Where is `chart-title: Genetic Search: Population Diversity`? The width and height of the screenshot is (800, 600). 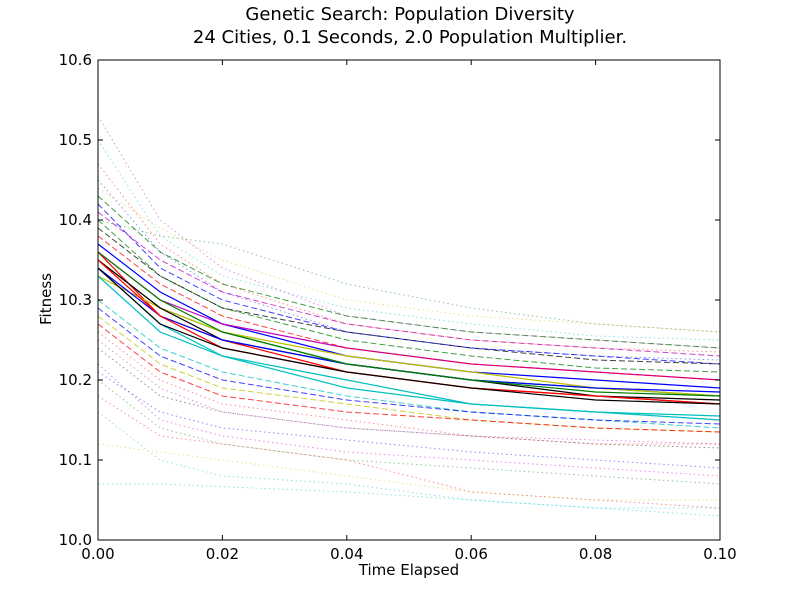
chart-title: Genetic Search: Population Diversity is located at coordinates (410, 14).